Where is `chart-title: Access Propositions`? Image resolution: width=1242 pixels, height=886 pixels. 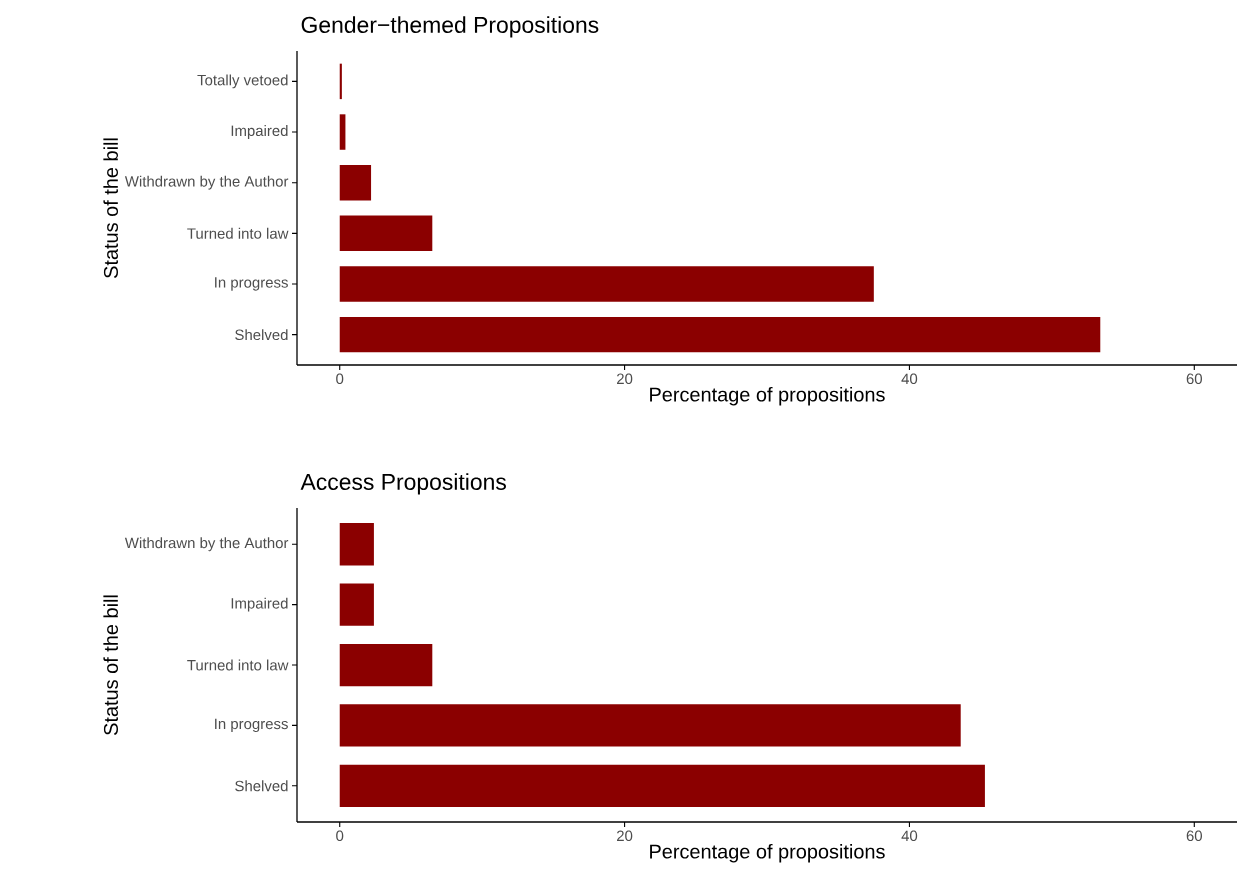
chart-title: Access Propositions is located at coordinates (403, 484).